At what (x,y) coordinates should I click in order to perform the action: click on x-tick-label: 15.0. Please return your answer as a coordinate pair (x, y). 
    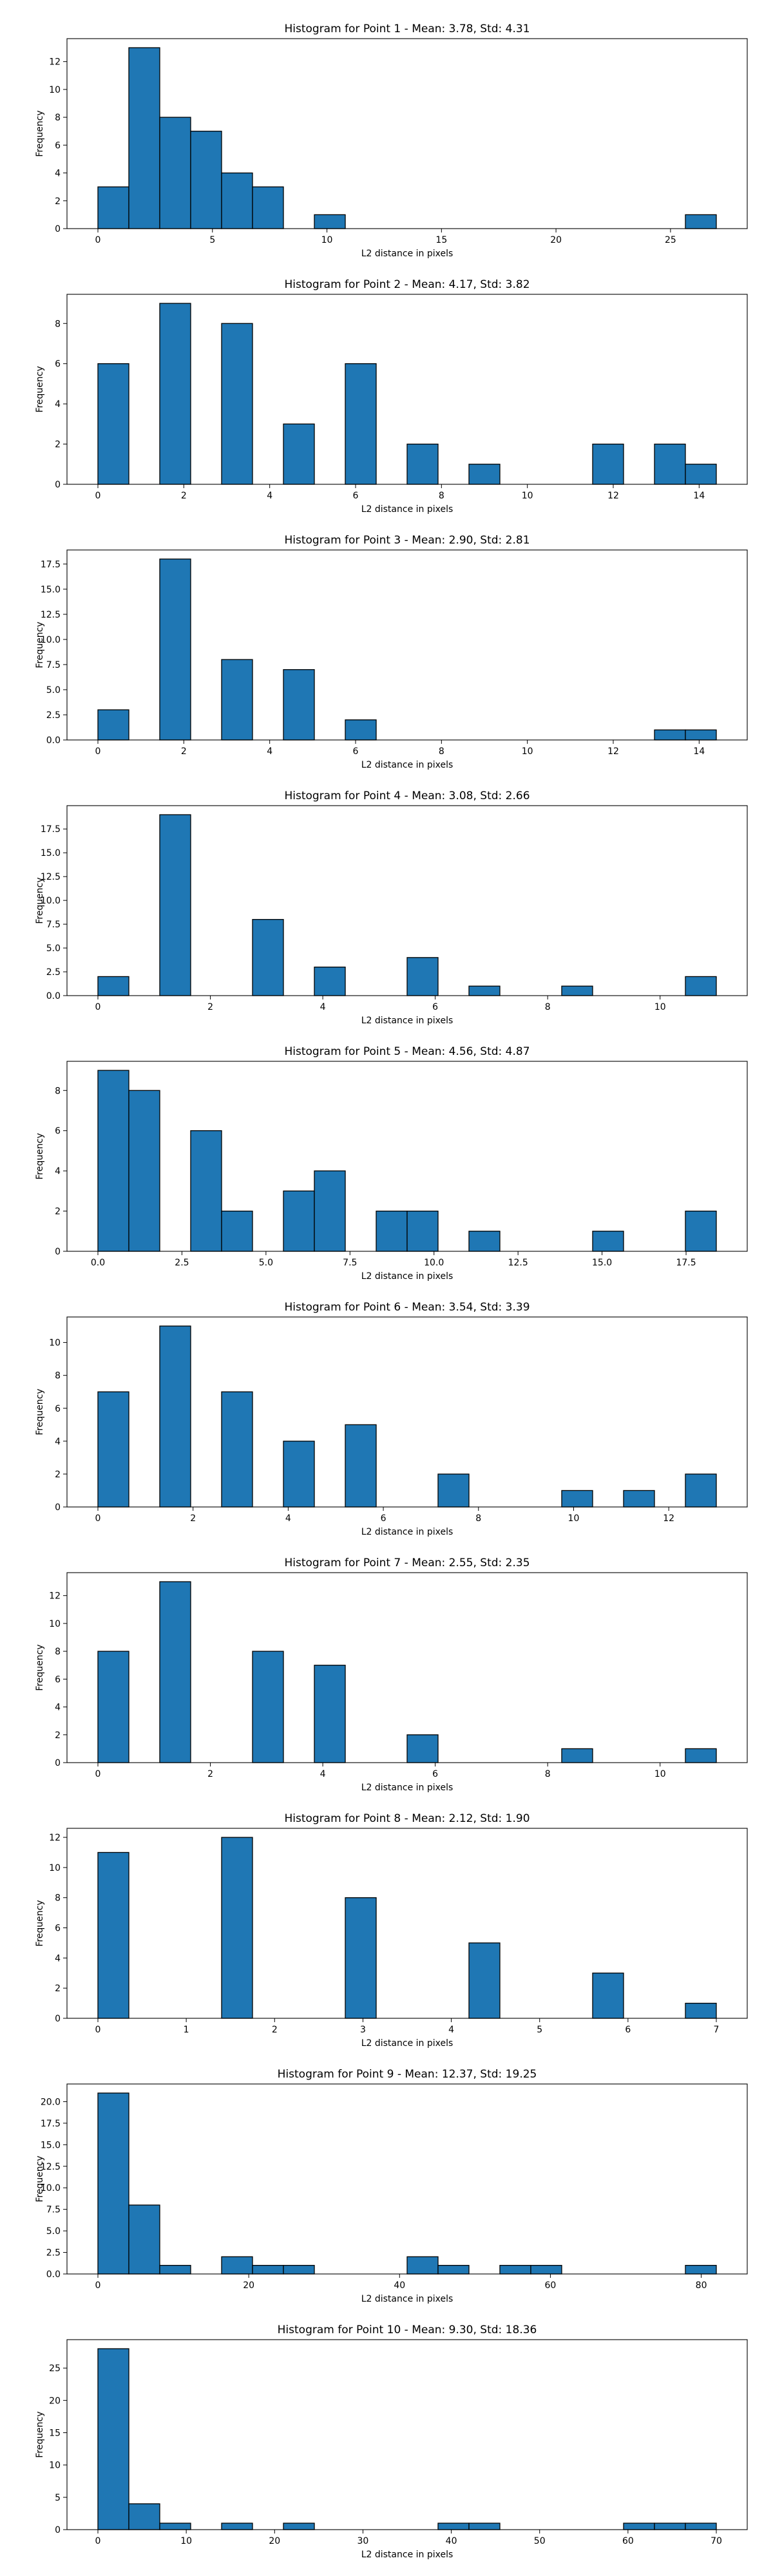
    Looking at the image, I should click on (602, 1263).